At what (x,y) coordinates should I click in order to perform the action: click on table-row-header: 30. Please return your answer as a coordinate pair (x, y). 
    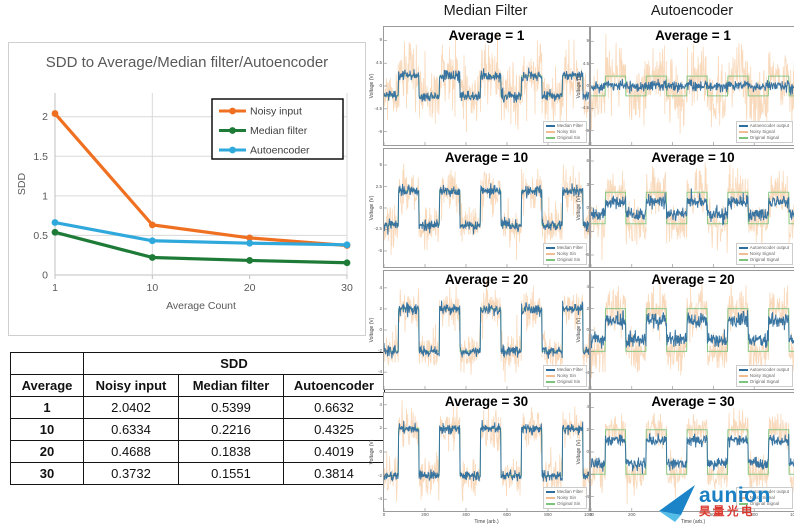
    Looking at the image, I should click on (47, 473).